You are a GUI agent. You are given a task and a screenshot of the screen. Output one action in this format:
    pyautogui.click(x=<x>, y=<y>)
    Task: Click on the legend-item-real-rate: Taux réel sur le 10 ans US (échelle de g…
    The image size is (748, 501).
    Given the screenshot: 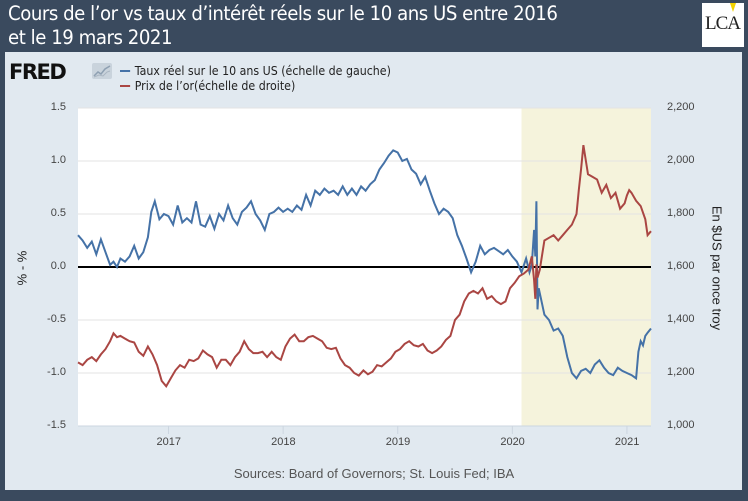 What is the action you would take?
    pyautogui.click(x=255, y=71)
    